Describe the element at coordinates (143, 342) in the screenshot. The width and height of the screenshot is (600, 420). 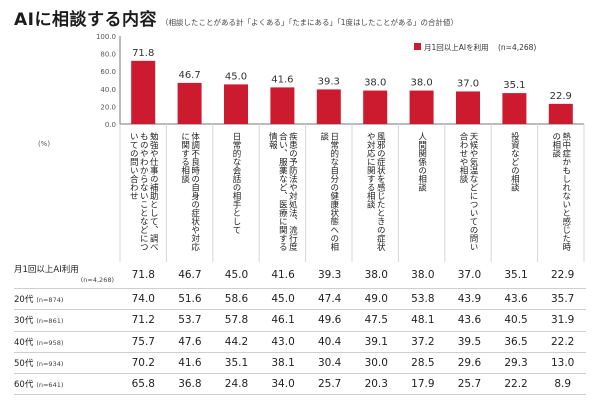
I see `table-cell: 75.7` at that location.